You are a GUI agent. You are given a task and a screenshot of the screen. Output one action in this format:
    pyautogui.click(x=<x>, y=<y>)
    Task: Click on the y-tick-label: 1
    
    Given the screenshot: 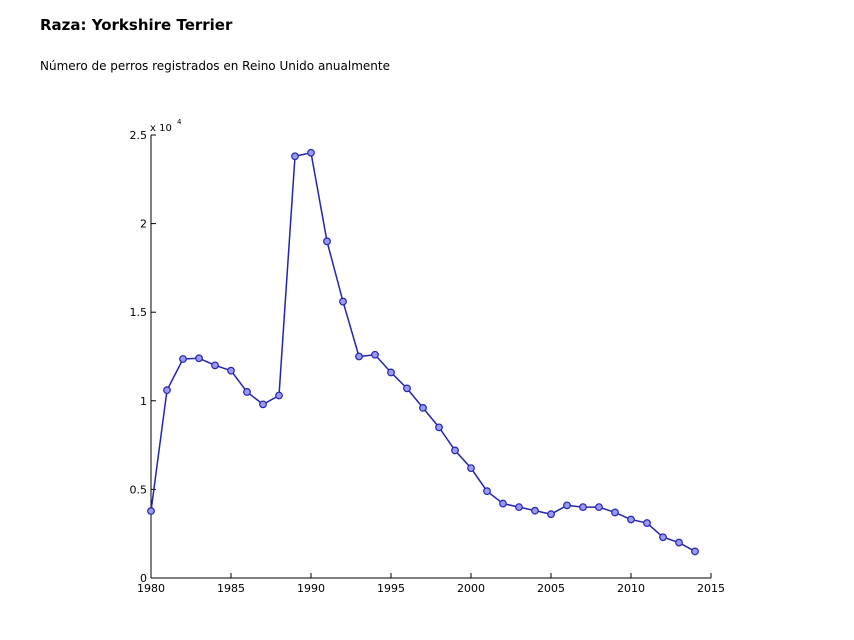 What is the action you would take?
    pyautogui.click(x=143, y=401)
    